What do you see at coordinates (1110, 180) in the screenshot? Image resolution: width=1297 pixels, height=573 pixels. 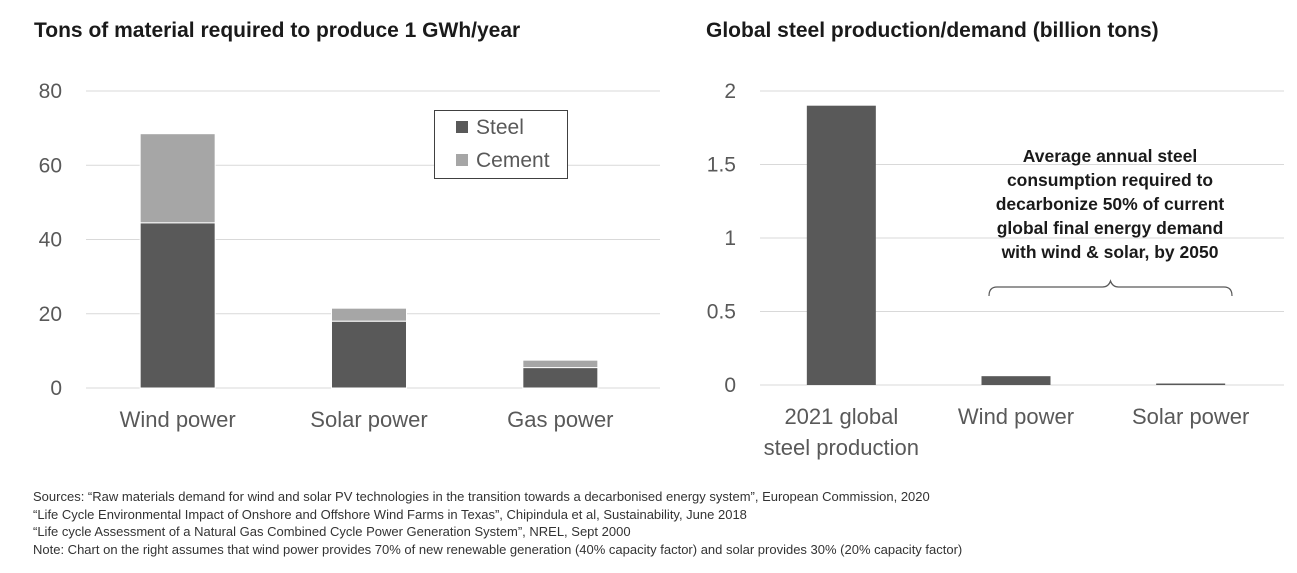 I see `annotation-line: consumption required to` at bounding box center [1110, 180].